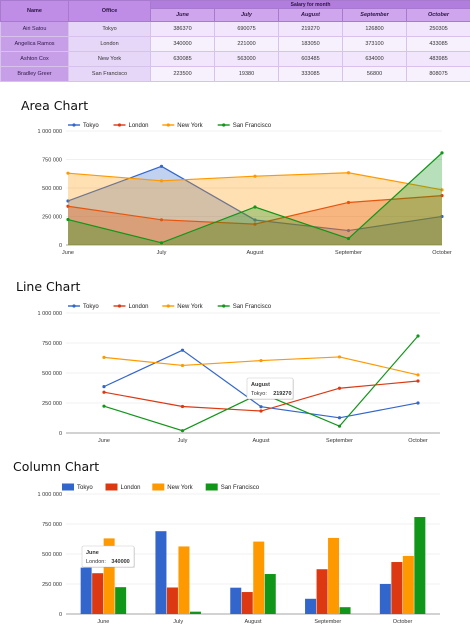 This screenshot has height=634, width=470. What do you see at coordinates (52, 161) in the screenshot?
I see `y-tick-label: 750 000` at bounding box center [52, 161].